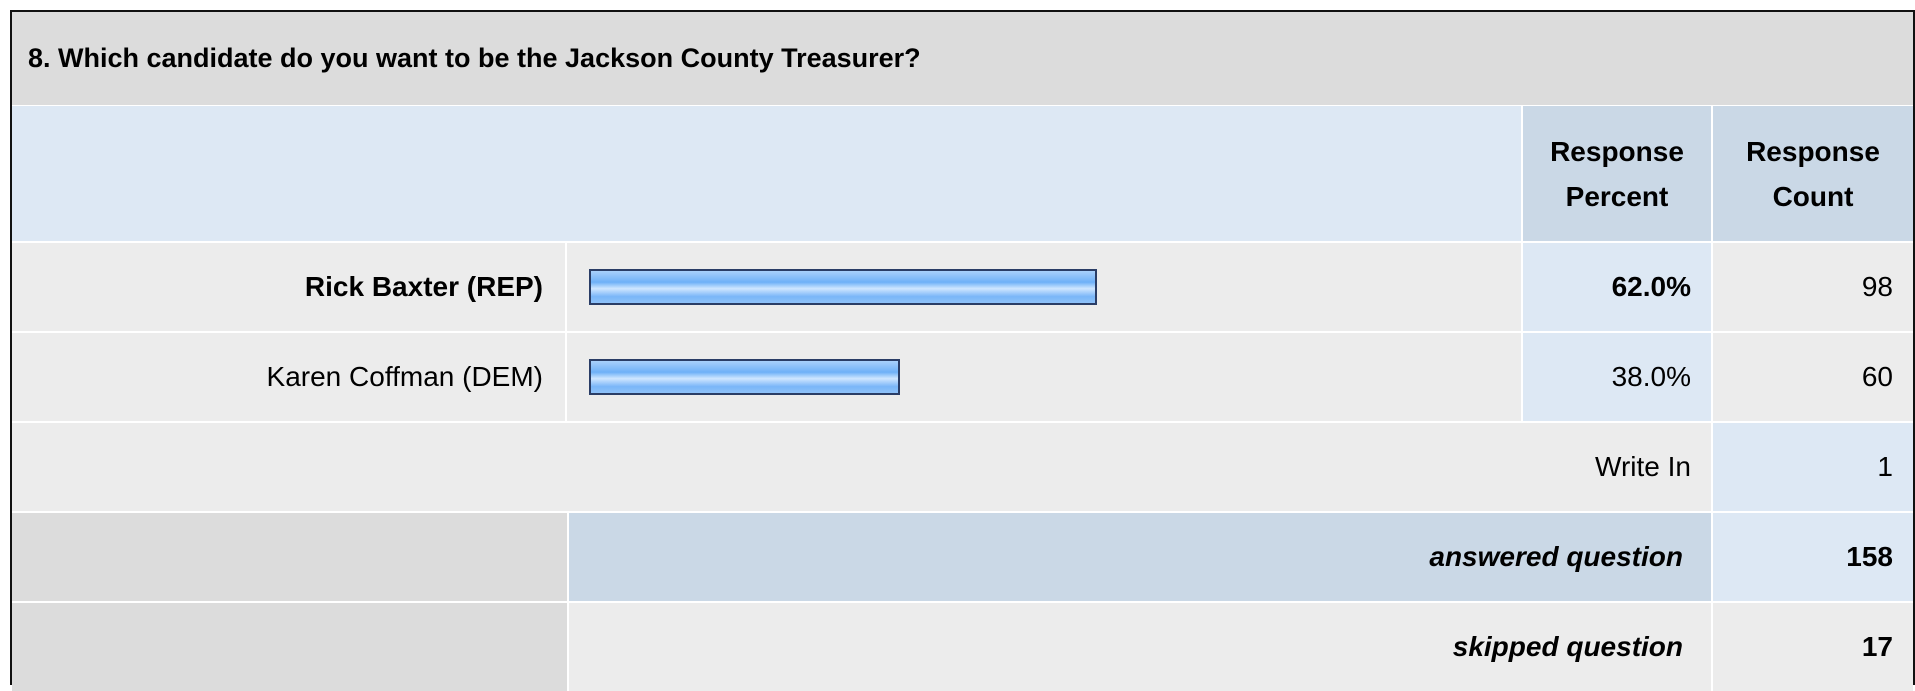 The width and height of the screenshot is (1915, 691). What do you see at coordinates (1812, 647) in the screenshot?
I see `skipped-question-count: 17` at bounding box center [1812, 647].